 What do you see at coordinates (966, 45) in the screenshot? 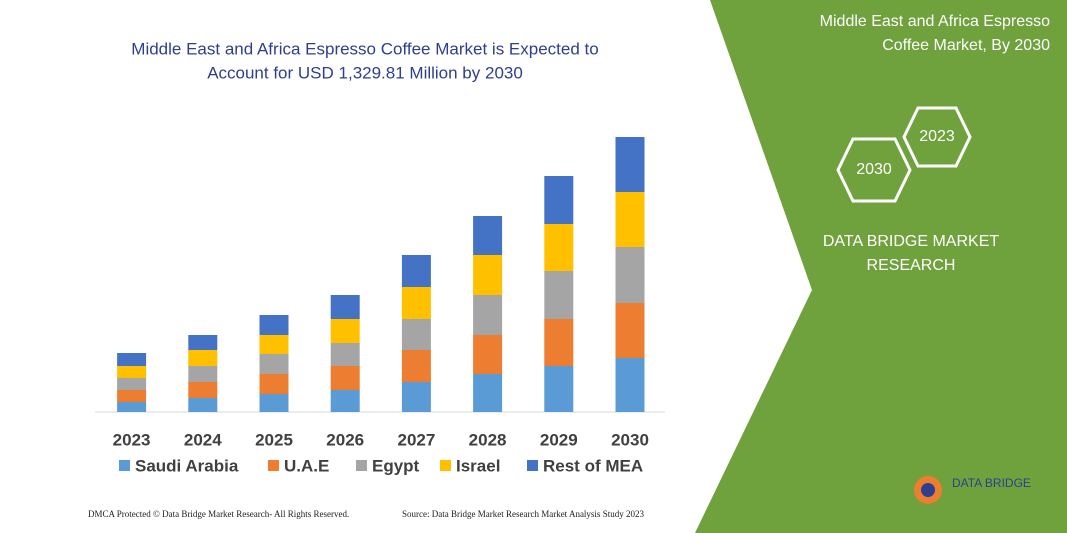
I see `panel-title: Coffee Market, By 2030` at bounding box center [966, 45].